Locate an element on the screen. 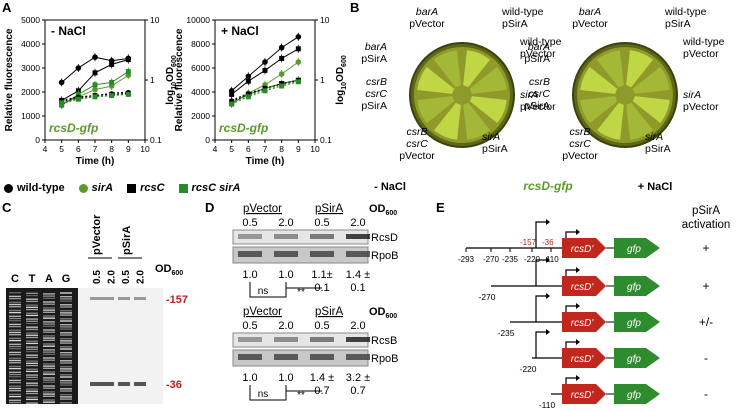 This screenshot has height=412, width=746. panel-label-c: C is located at coordinates (7, 207).